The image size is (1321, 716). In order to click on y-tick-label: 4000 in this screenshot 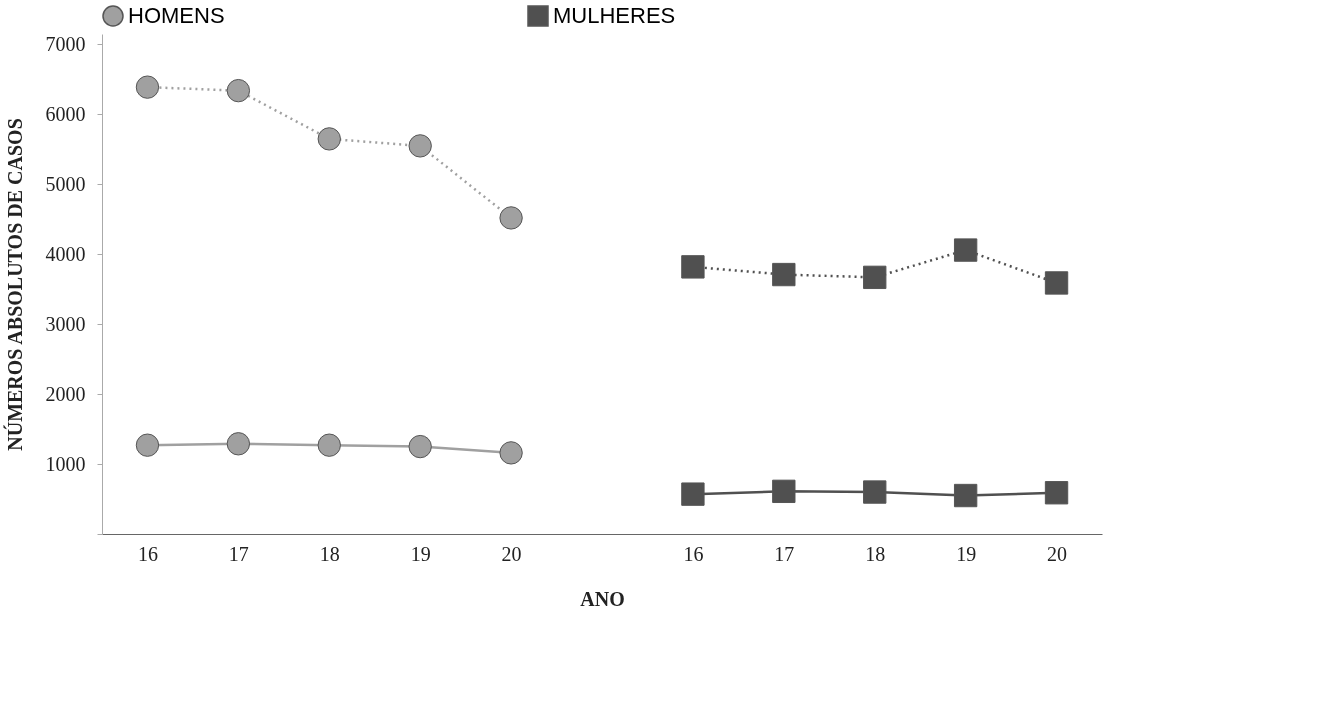, I will do `click(65, 253)`.